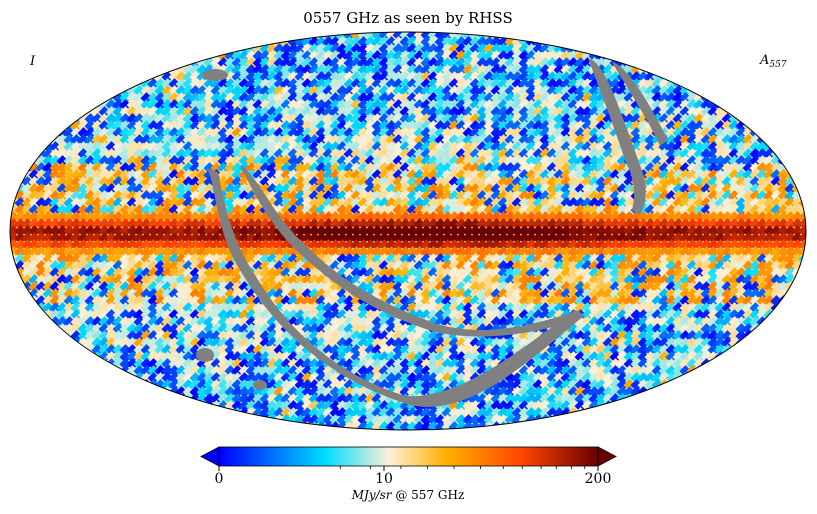 This screenshot has width=817, height=514. What do you see at coordinates (777, 65) in the screenshot?
I see `component-label-sub: 557` at bounding box center [777, 65].